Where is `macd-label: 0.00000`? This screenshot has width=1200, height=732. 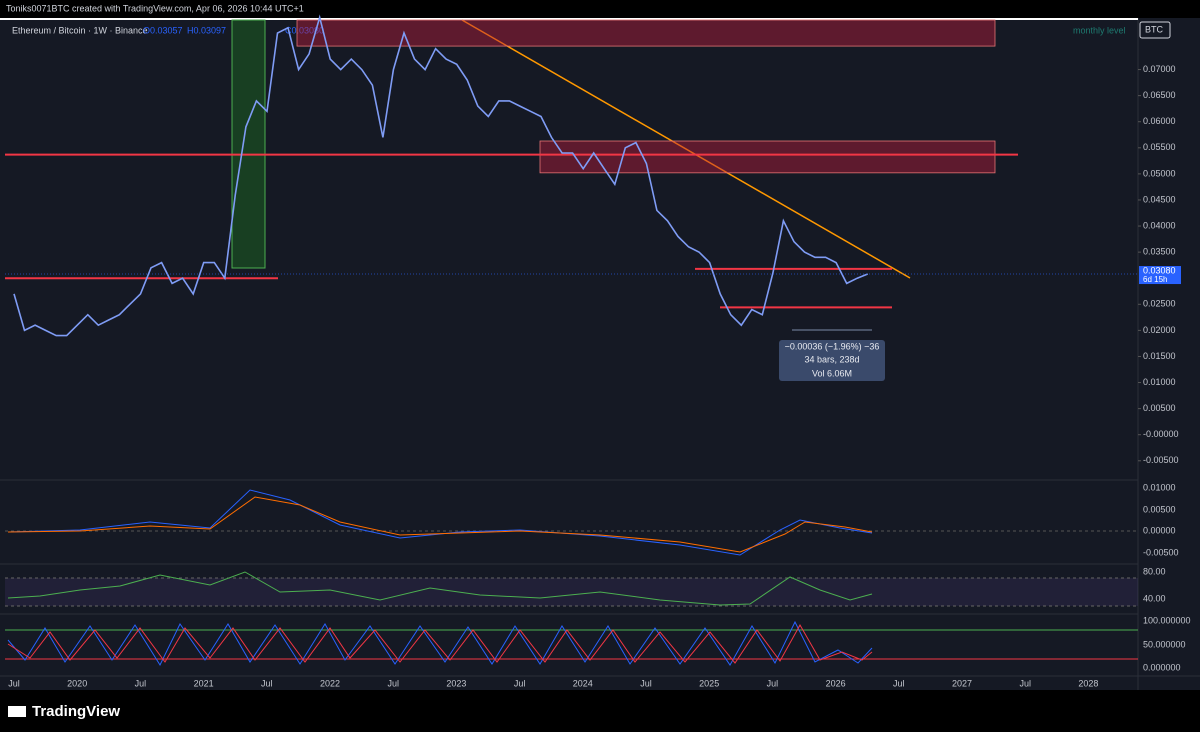 macd-label: 0.00000 is located at coordinates (1159, 530).